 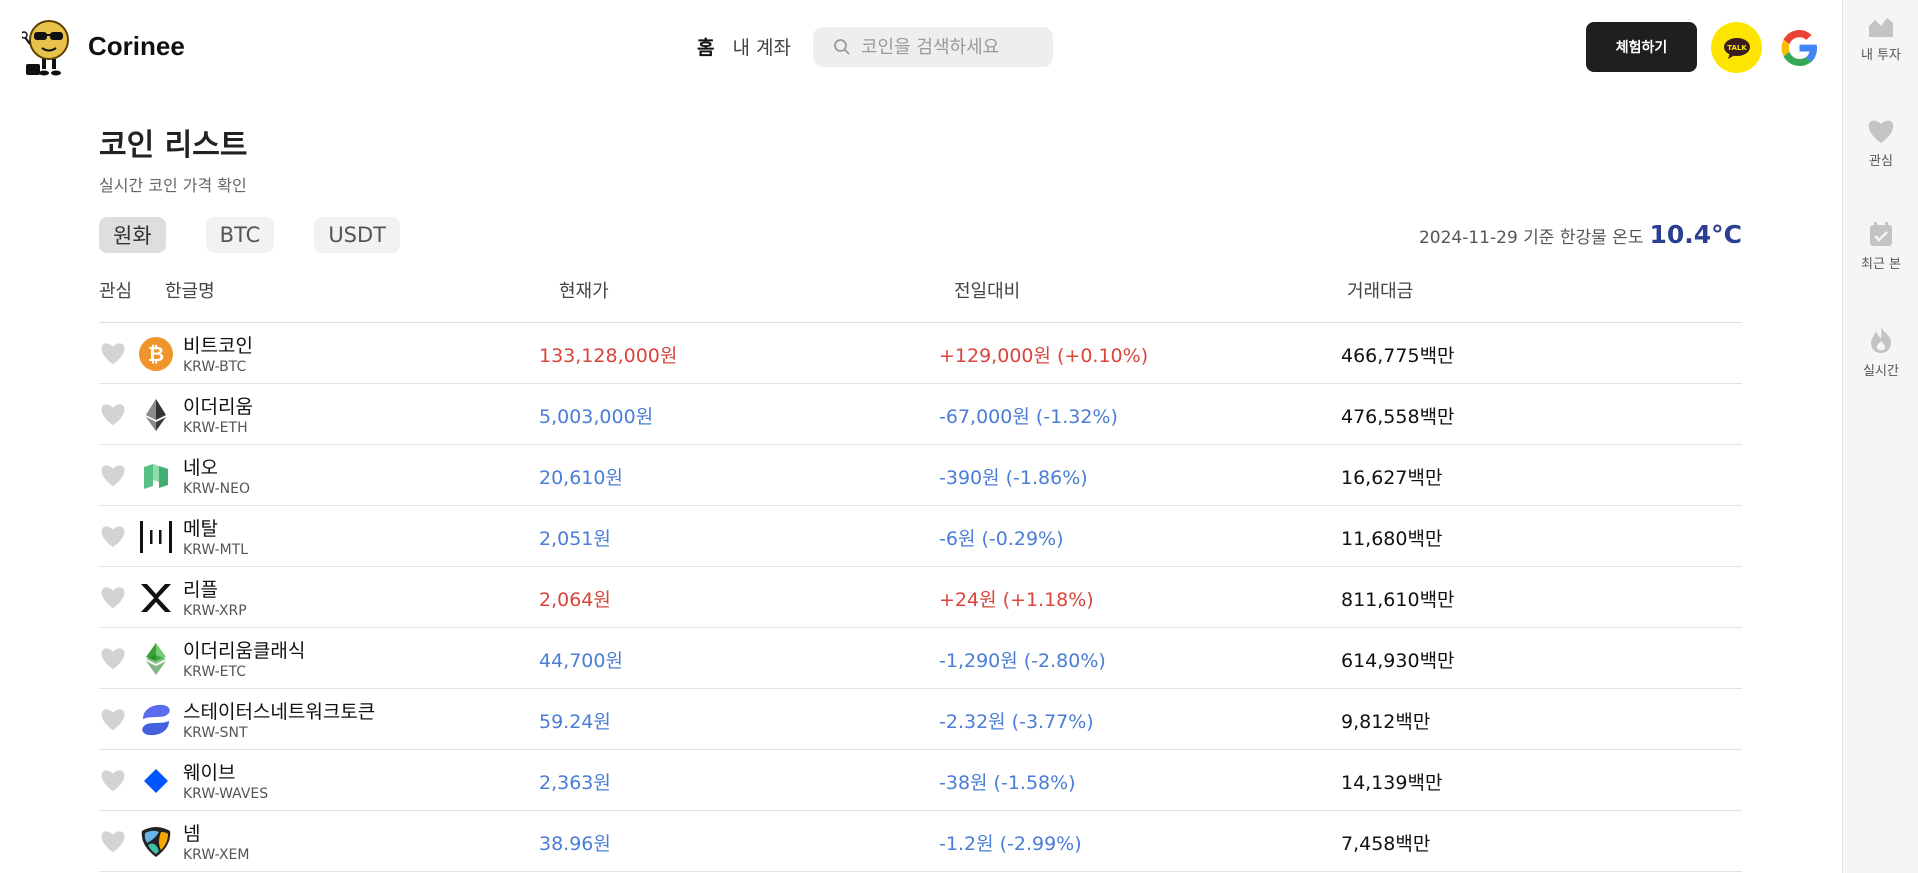 What do you see at coordinates (156, 659) in the screenshot?
I see `ethereum-classic-icon` at bounding box center [156, 659].